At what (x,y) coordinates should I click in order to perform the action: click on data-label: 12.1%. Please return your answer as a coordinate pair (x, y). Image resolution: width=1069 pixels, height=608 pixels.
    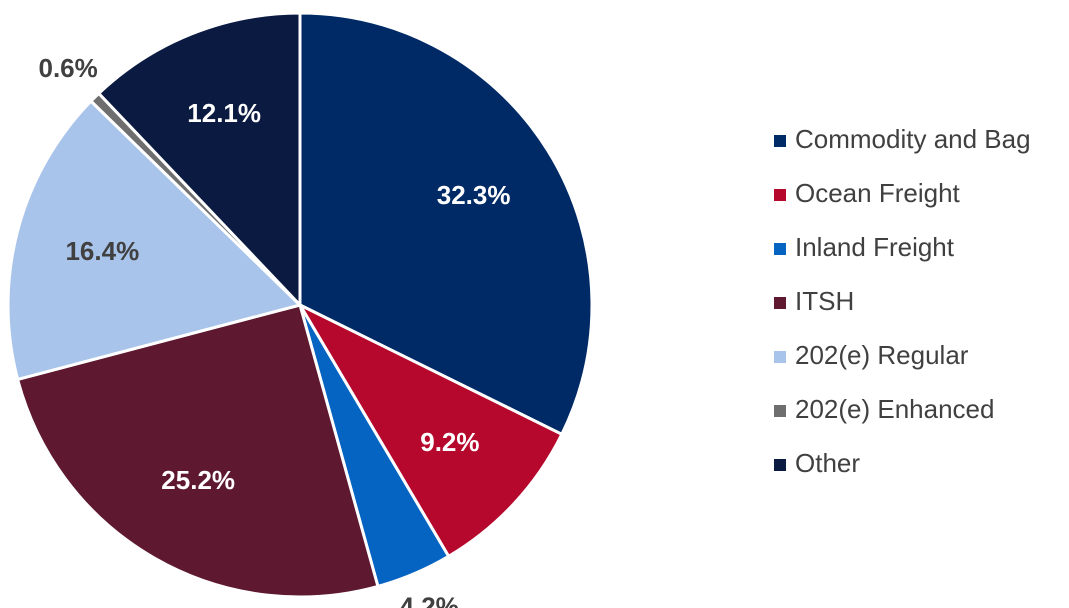
    Looking at the image, I should click on (224, 113).